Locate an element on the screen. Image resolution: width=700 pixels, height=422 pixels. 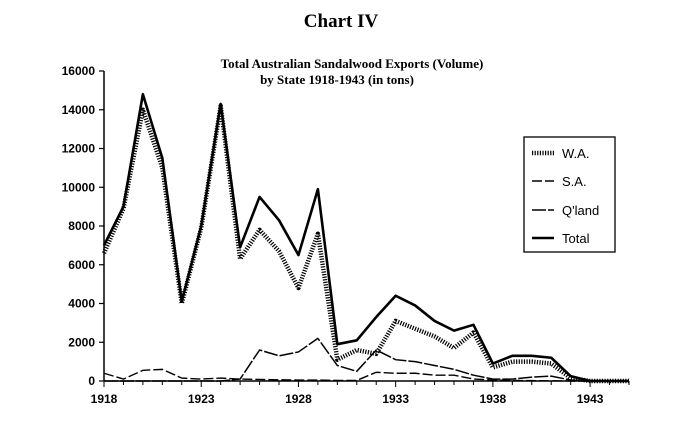
page-heading: Chart IV is located at coordinates (341, 21).